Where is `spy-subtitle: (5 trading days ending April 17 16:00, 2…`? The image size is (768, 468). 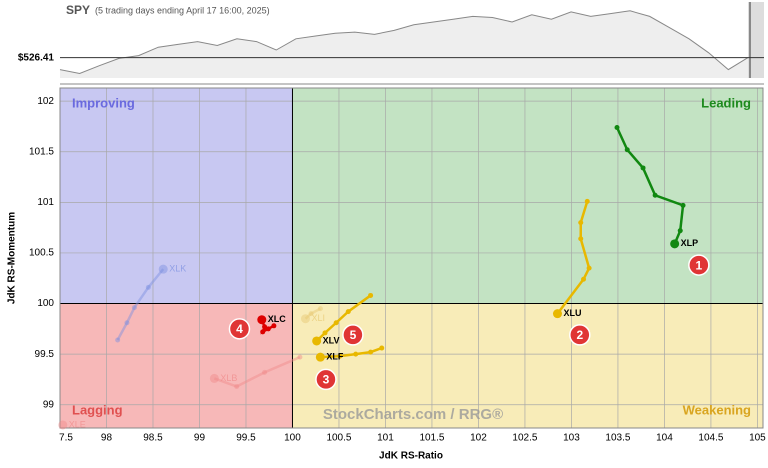 spy-subtitle: (5 trading days ending April 17 16:00, 2… is located at coordinates (182, 10).